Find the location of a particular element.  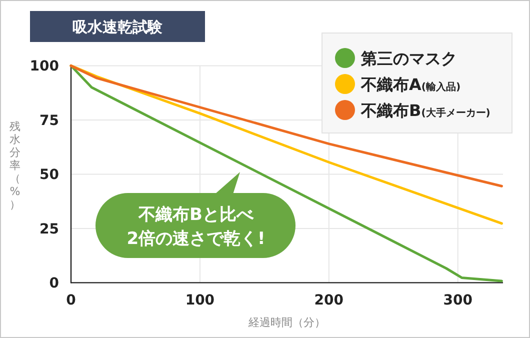

x-tick-label: 200 is located at coordinates (329, 300).